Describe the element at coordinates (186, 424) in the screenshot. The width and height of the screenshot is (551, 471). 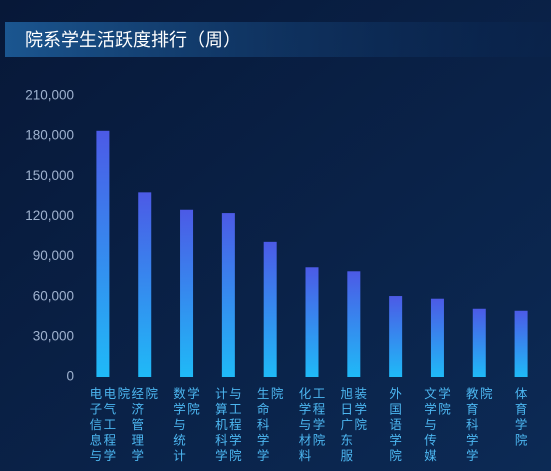
I see `x-tick-label: 数学与统计学院` at that location.